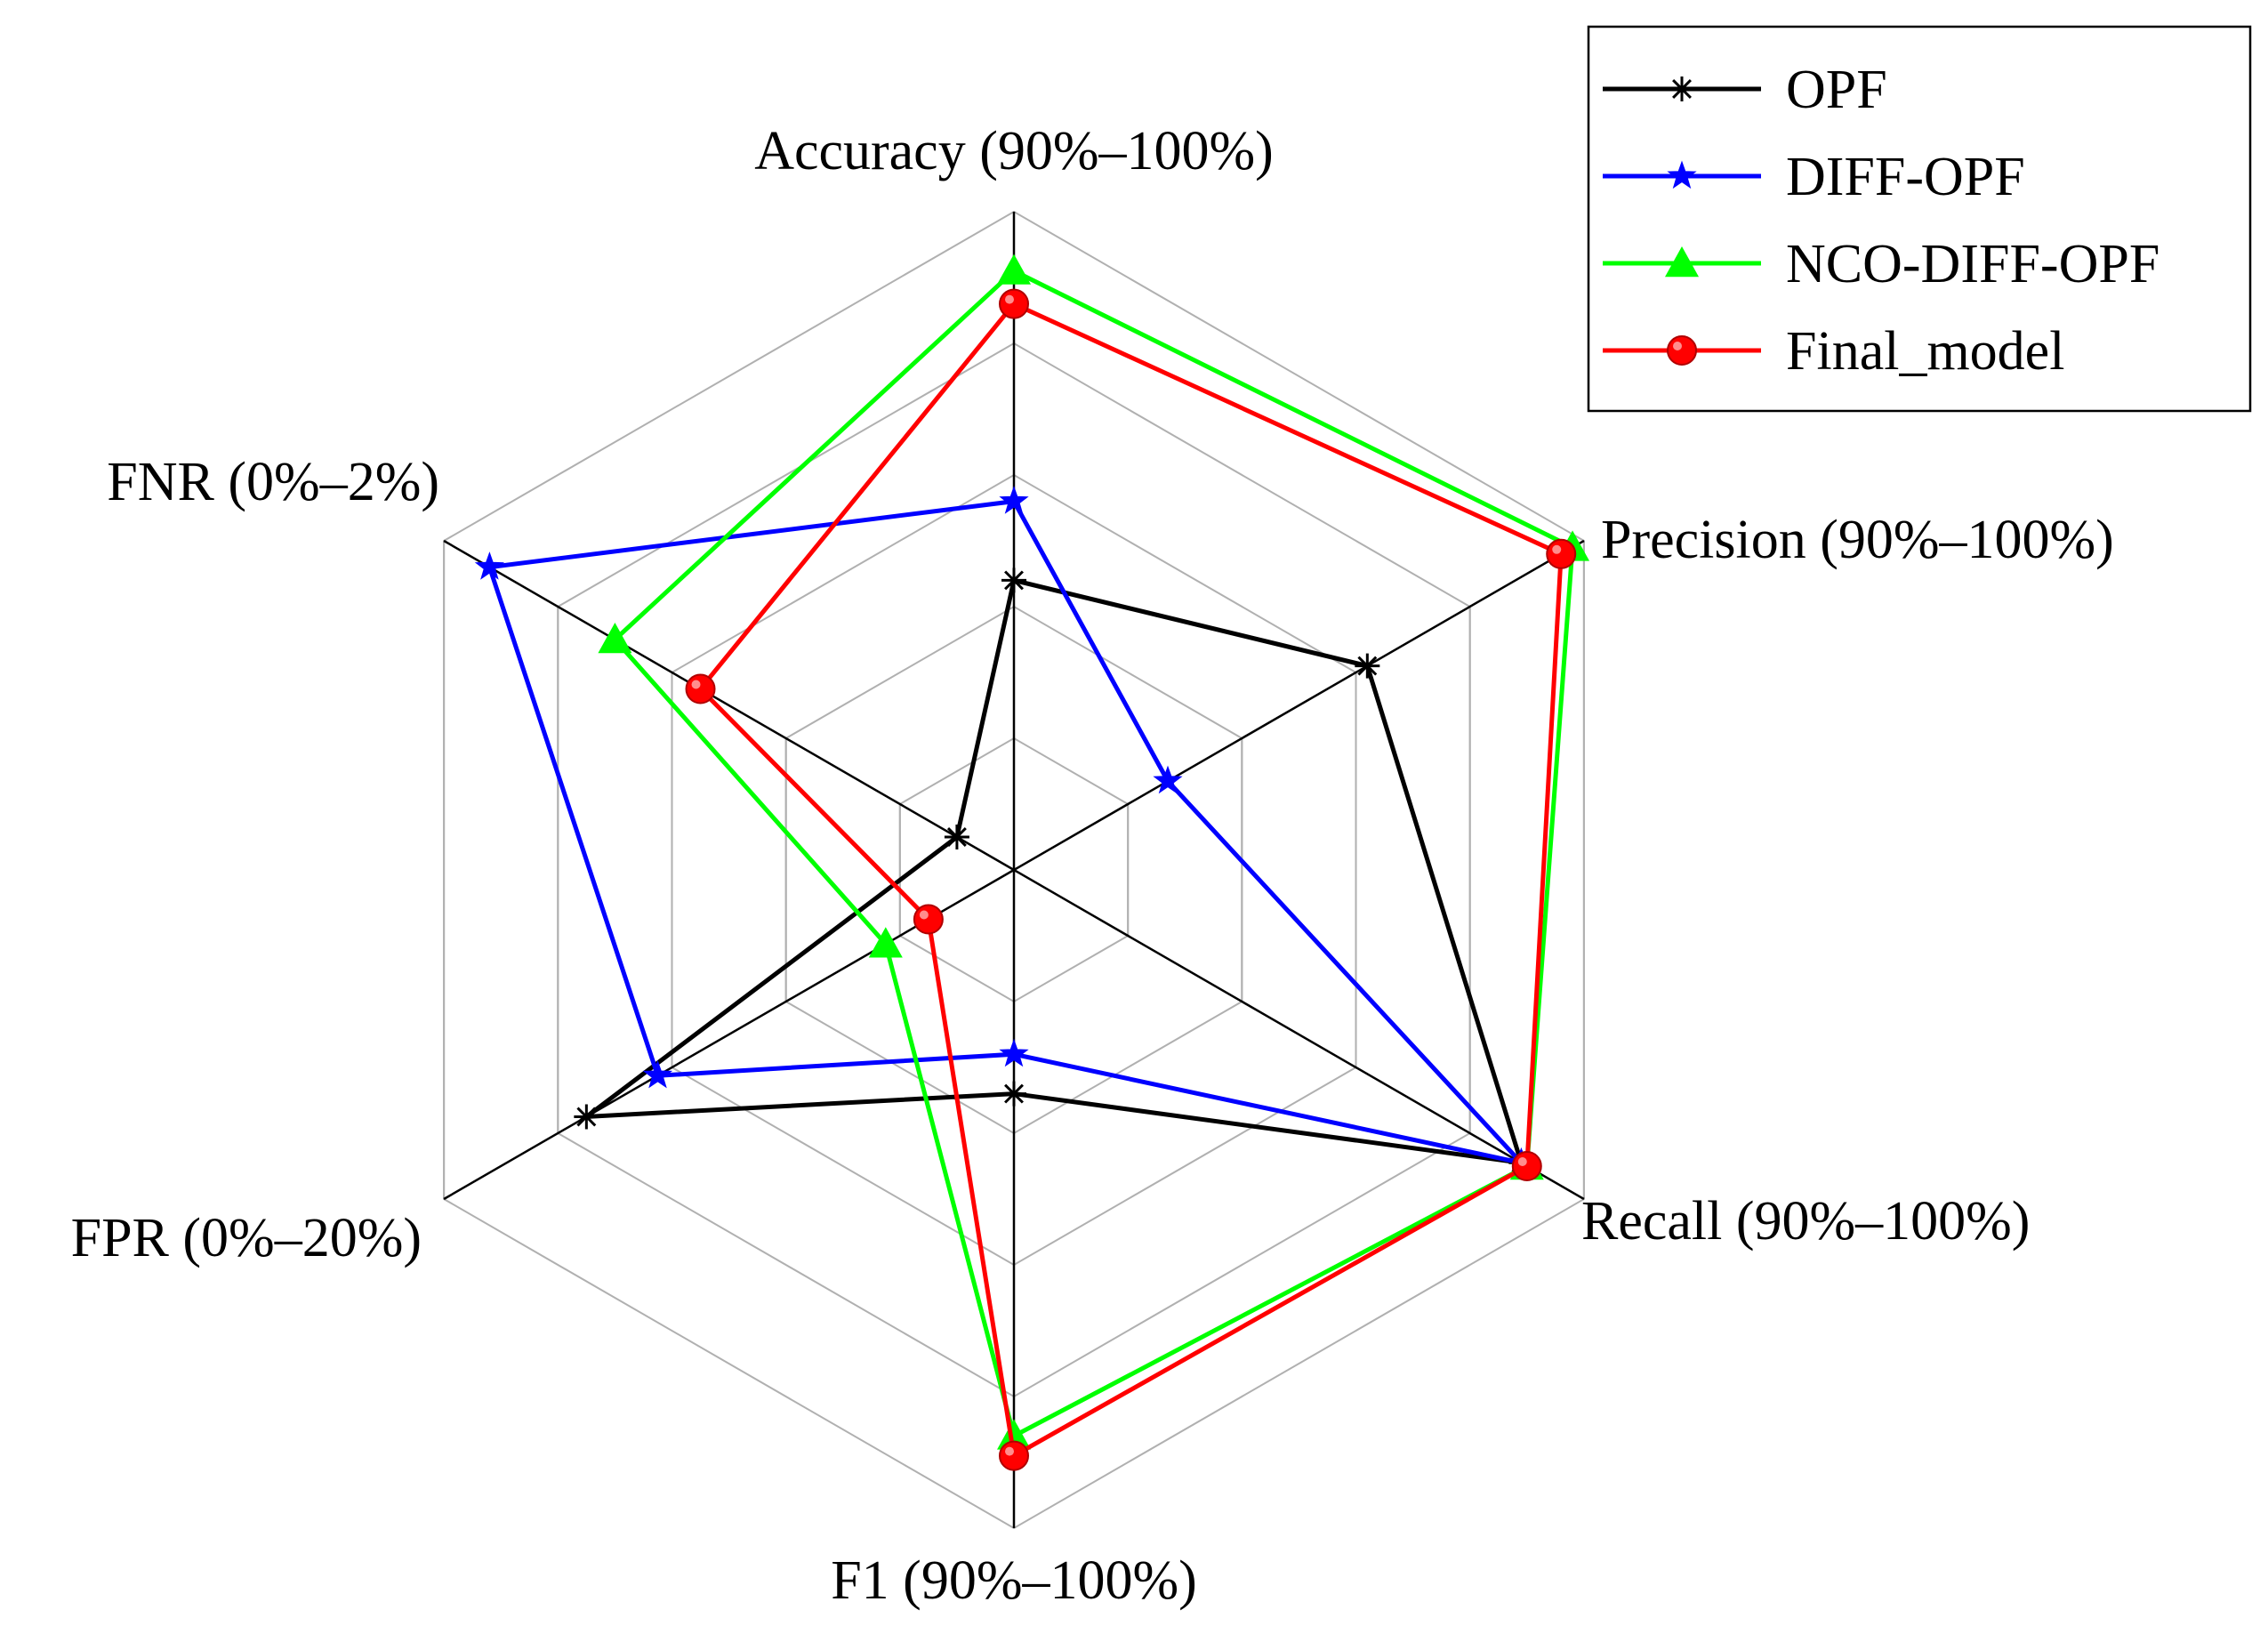  I want to click on data-point-opf-precision, so click(1368, 666).